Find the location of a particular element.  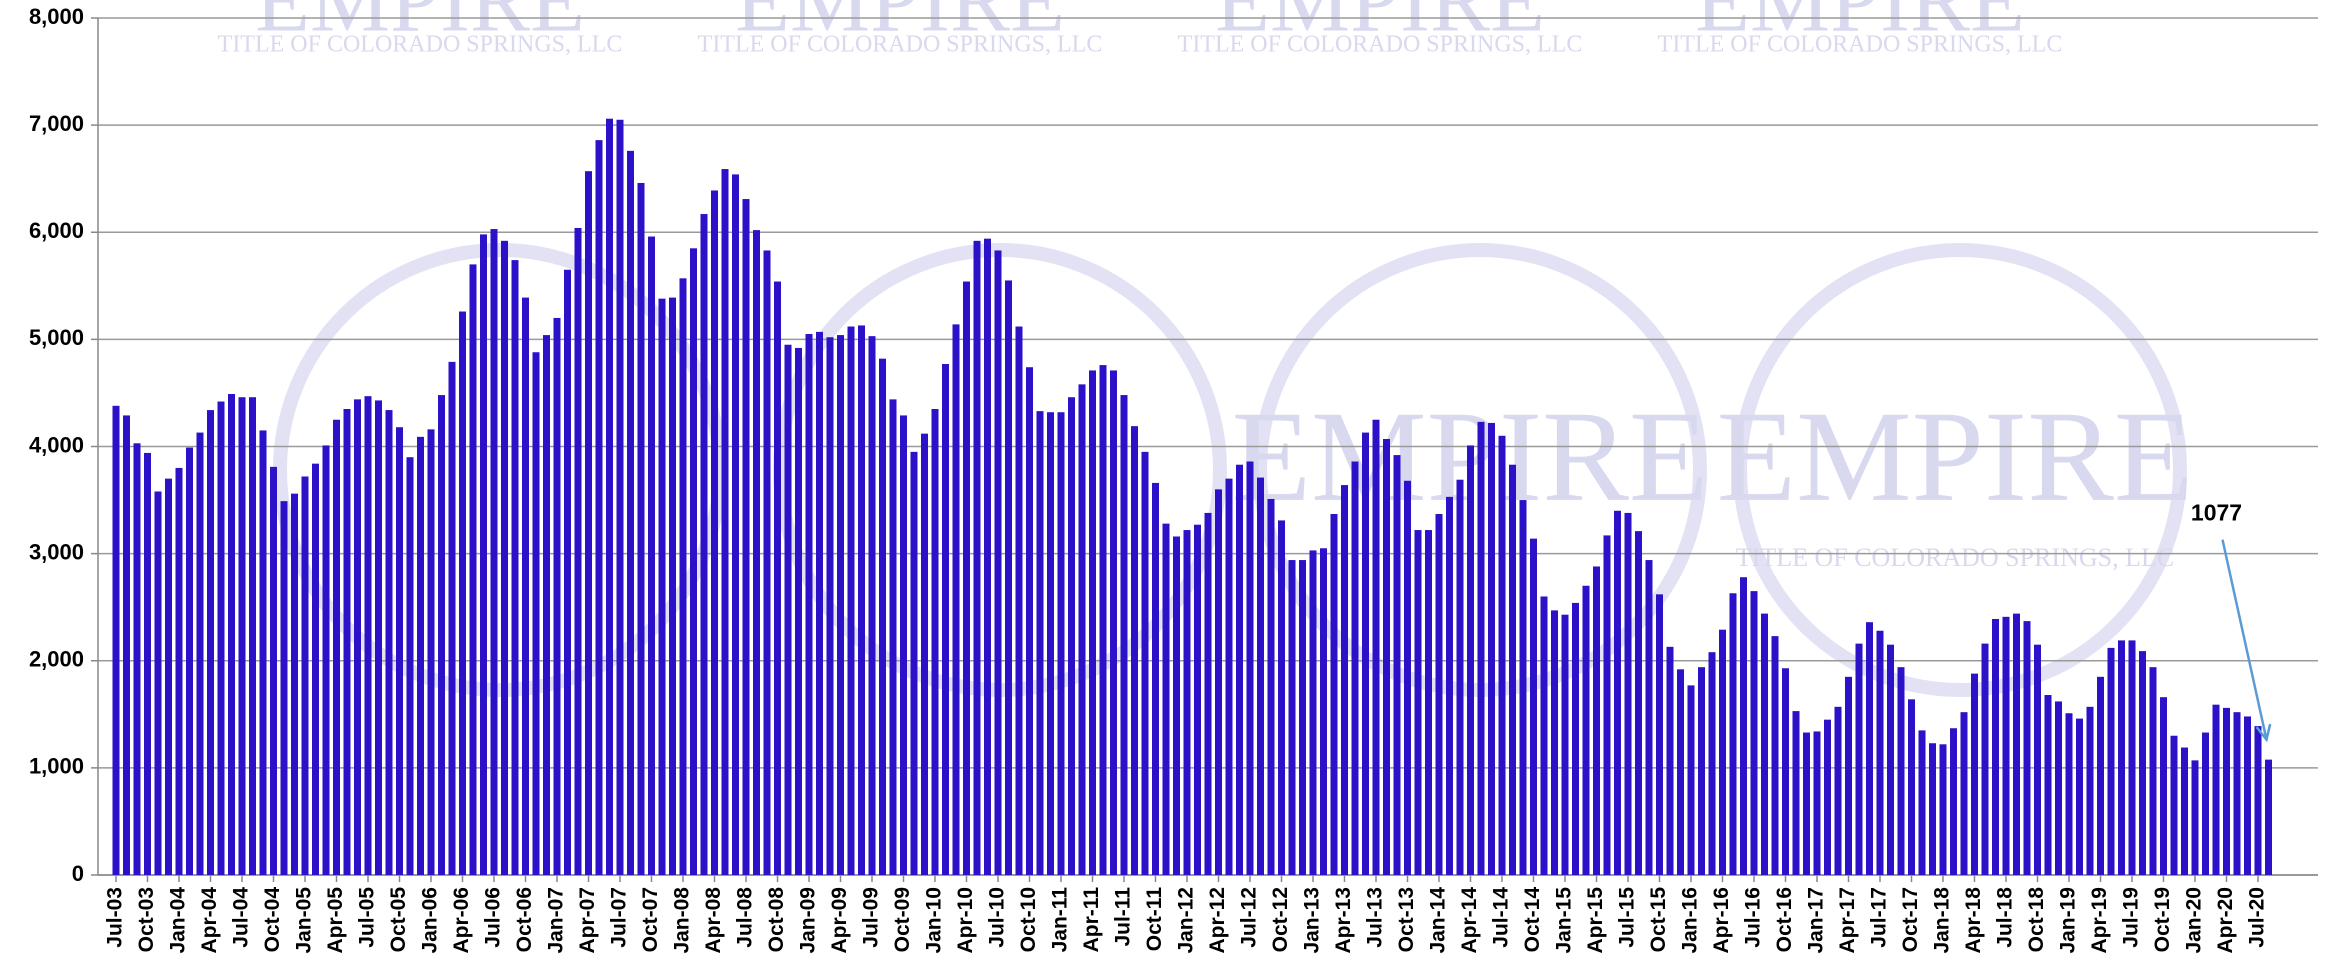

x-tick-label: Jul-10 is located at coordinates (997, 917).